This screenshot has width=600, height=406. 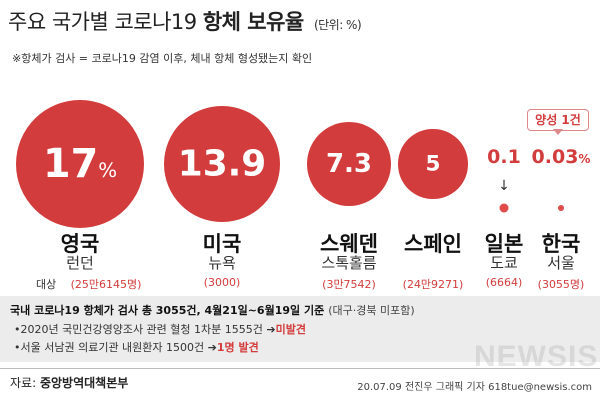 What do you see at coordinates (23, 383) in the screenshot?
I see `source-label: 자료:` at bounding box center [23, 383].